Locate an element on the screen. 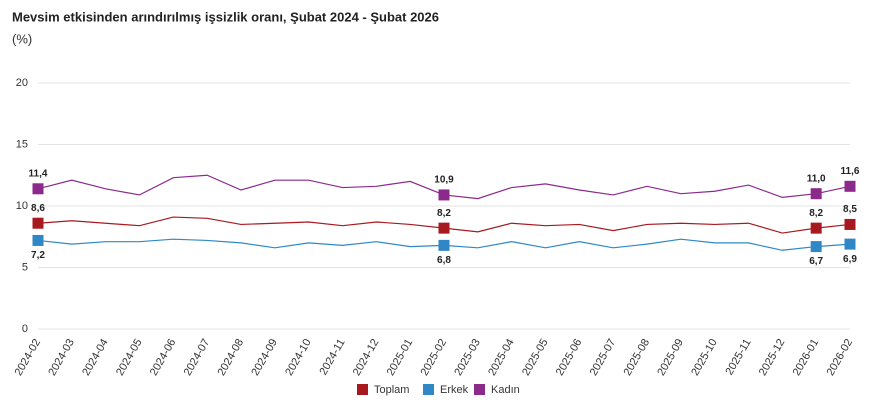  x-tick-label: 2025-08 is located at coordinates (637, 357).